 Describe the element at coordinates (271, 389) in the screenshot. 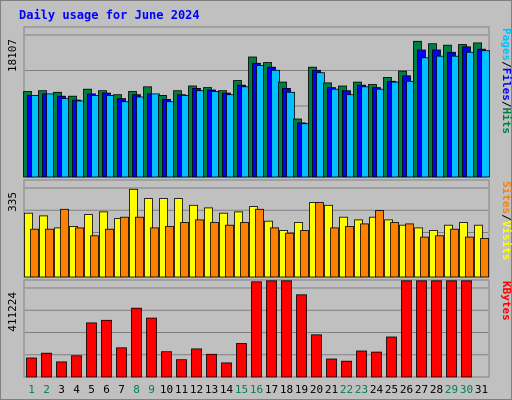

I see `x-tick-day-17: 17` at that location.